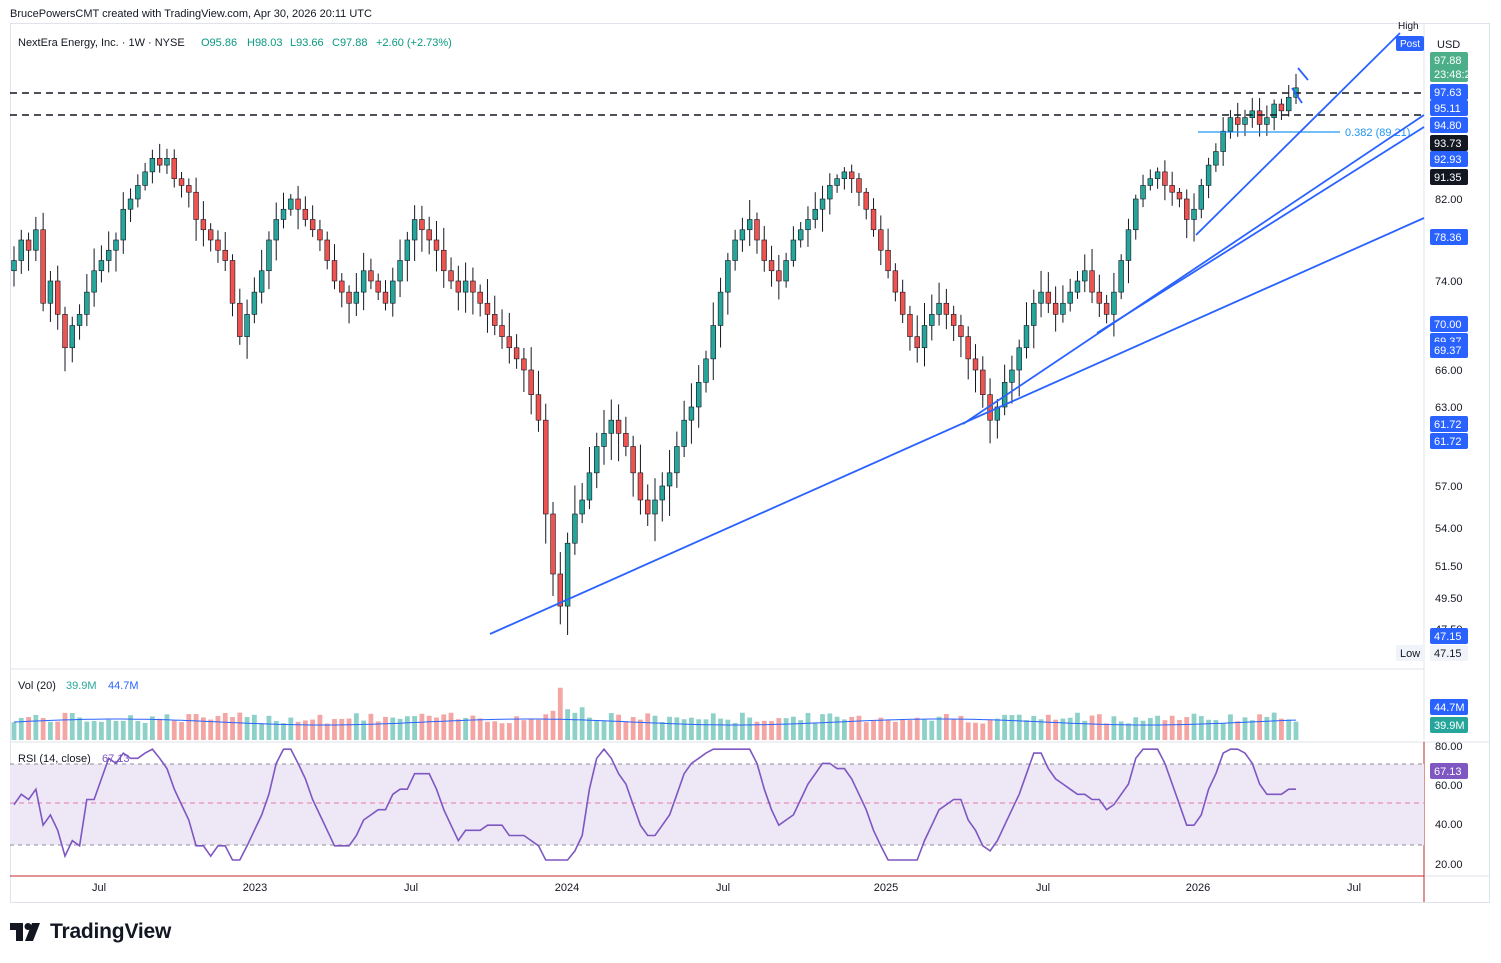  What do you see at coordinates (1448, 93) in the screenshot?
I see `price-label-text: 97.63` at bounding box center [1448, 93].